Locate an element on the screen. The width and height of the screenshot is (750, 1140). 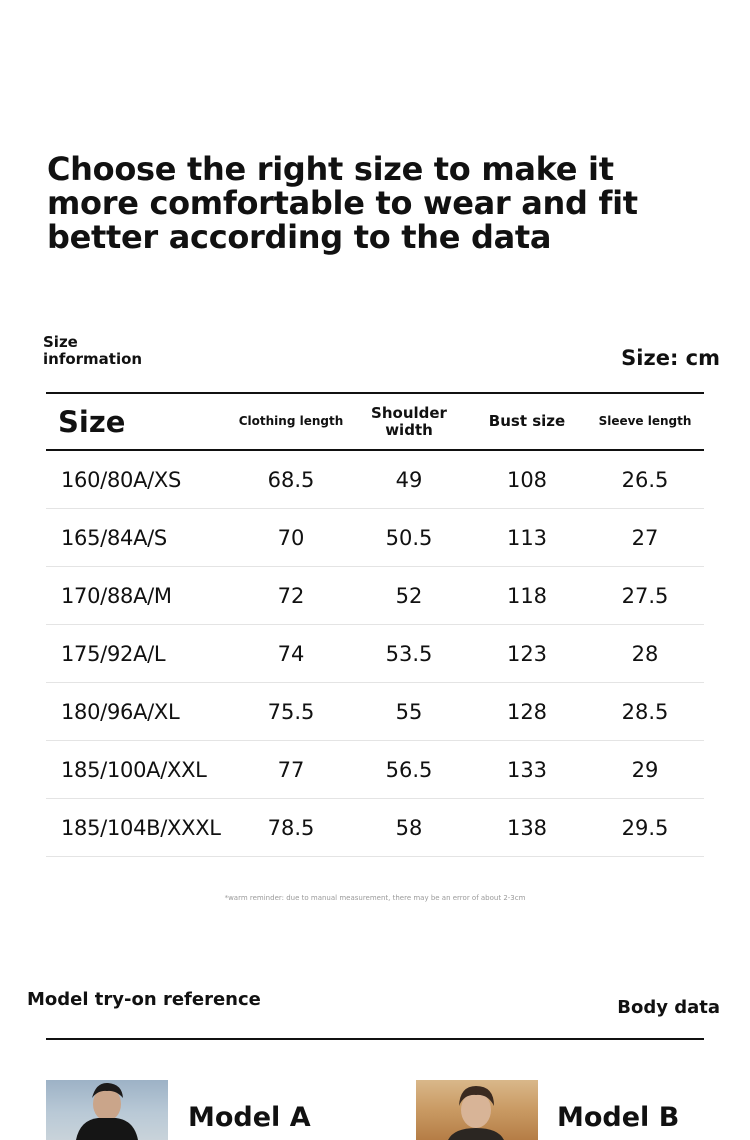
cell-size: 185/104B/XXXL is located at coordinates (141, 827).